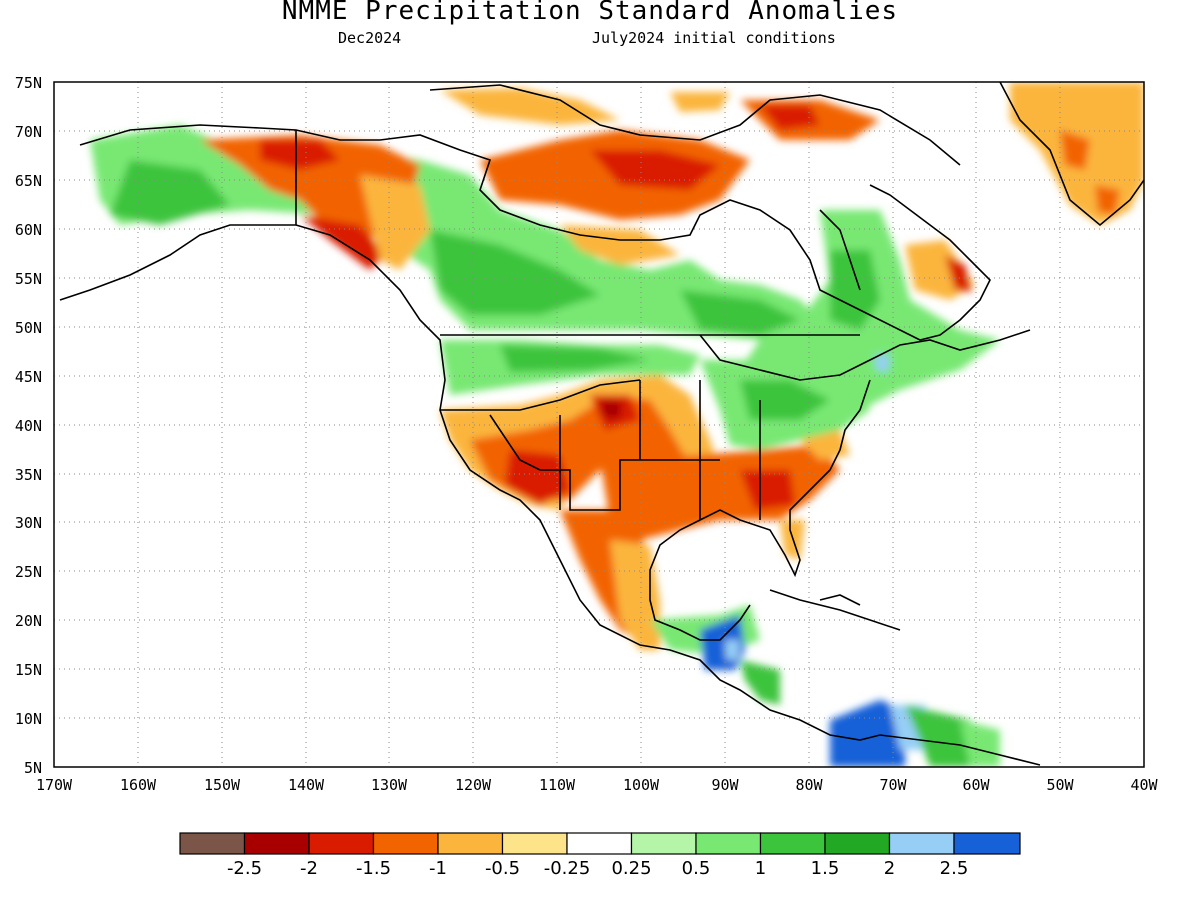 This screenshot has width=1200, height=900. What do you see at coordinates (557, 785) in the screenshot?
I see `lon-label: 110W` at bounding box center [557, 785].